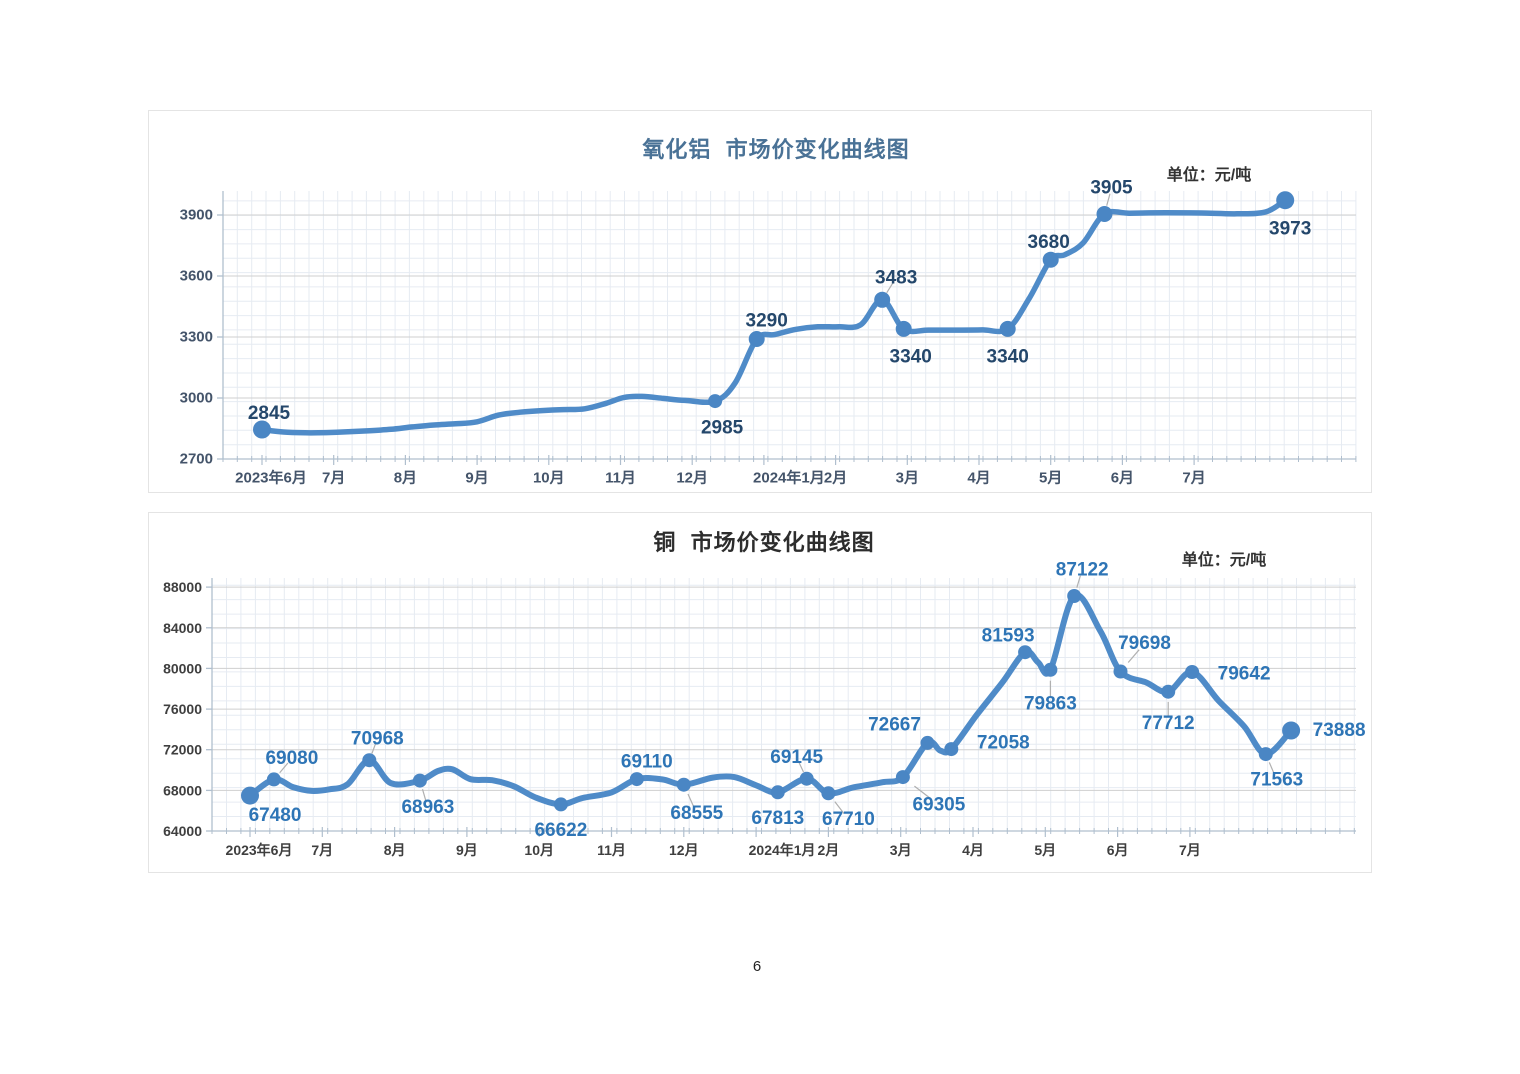 Image resolution: width=1520 pixels, height=1074 pixels. I want to click on y-tick-label: 64000, so click(182, 831).